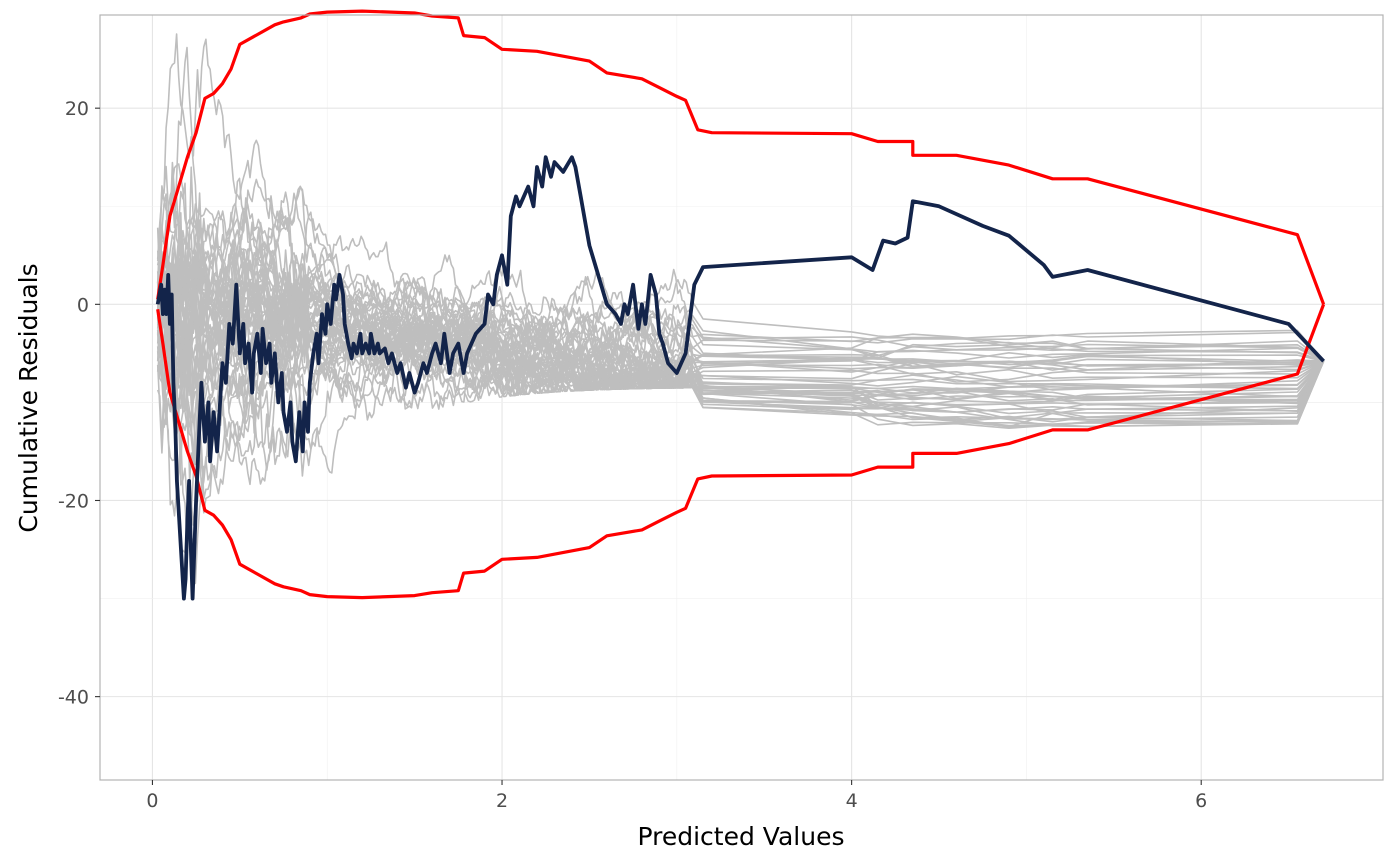 This screenshot has height=866, width=1400. I want to click on y-tick-label: -40, so click(73, 698).